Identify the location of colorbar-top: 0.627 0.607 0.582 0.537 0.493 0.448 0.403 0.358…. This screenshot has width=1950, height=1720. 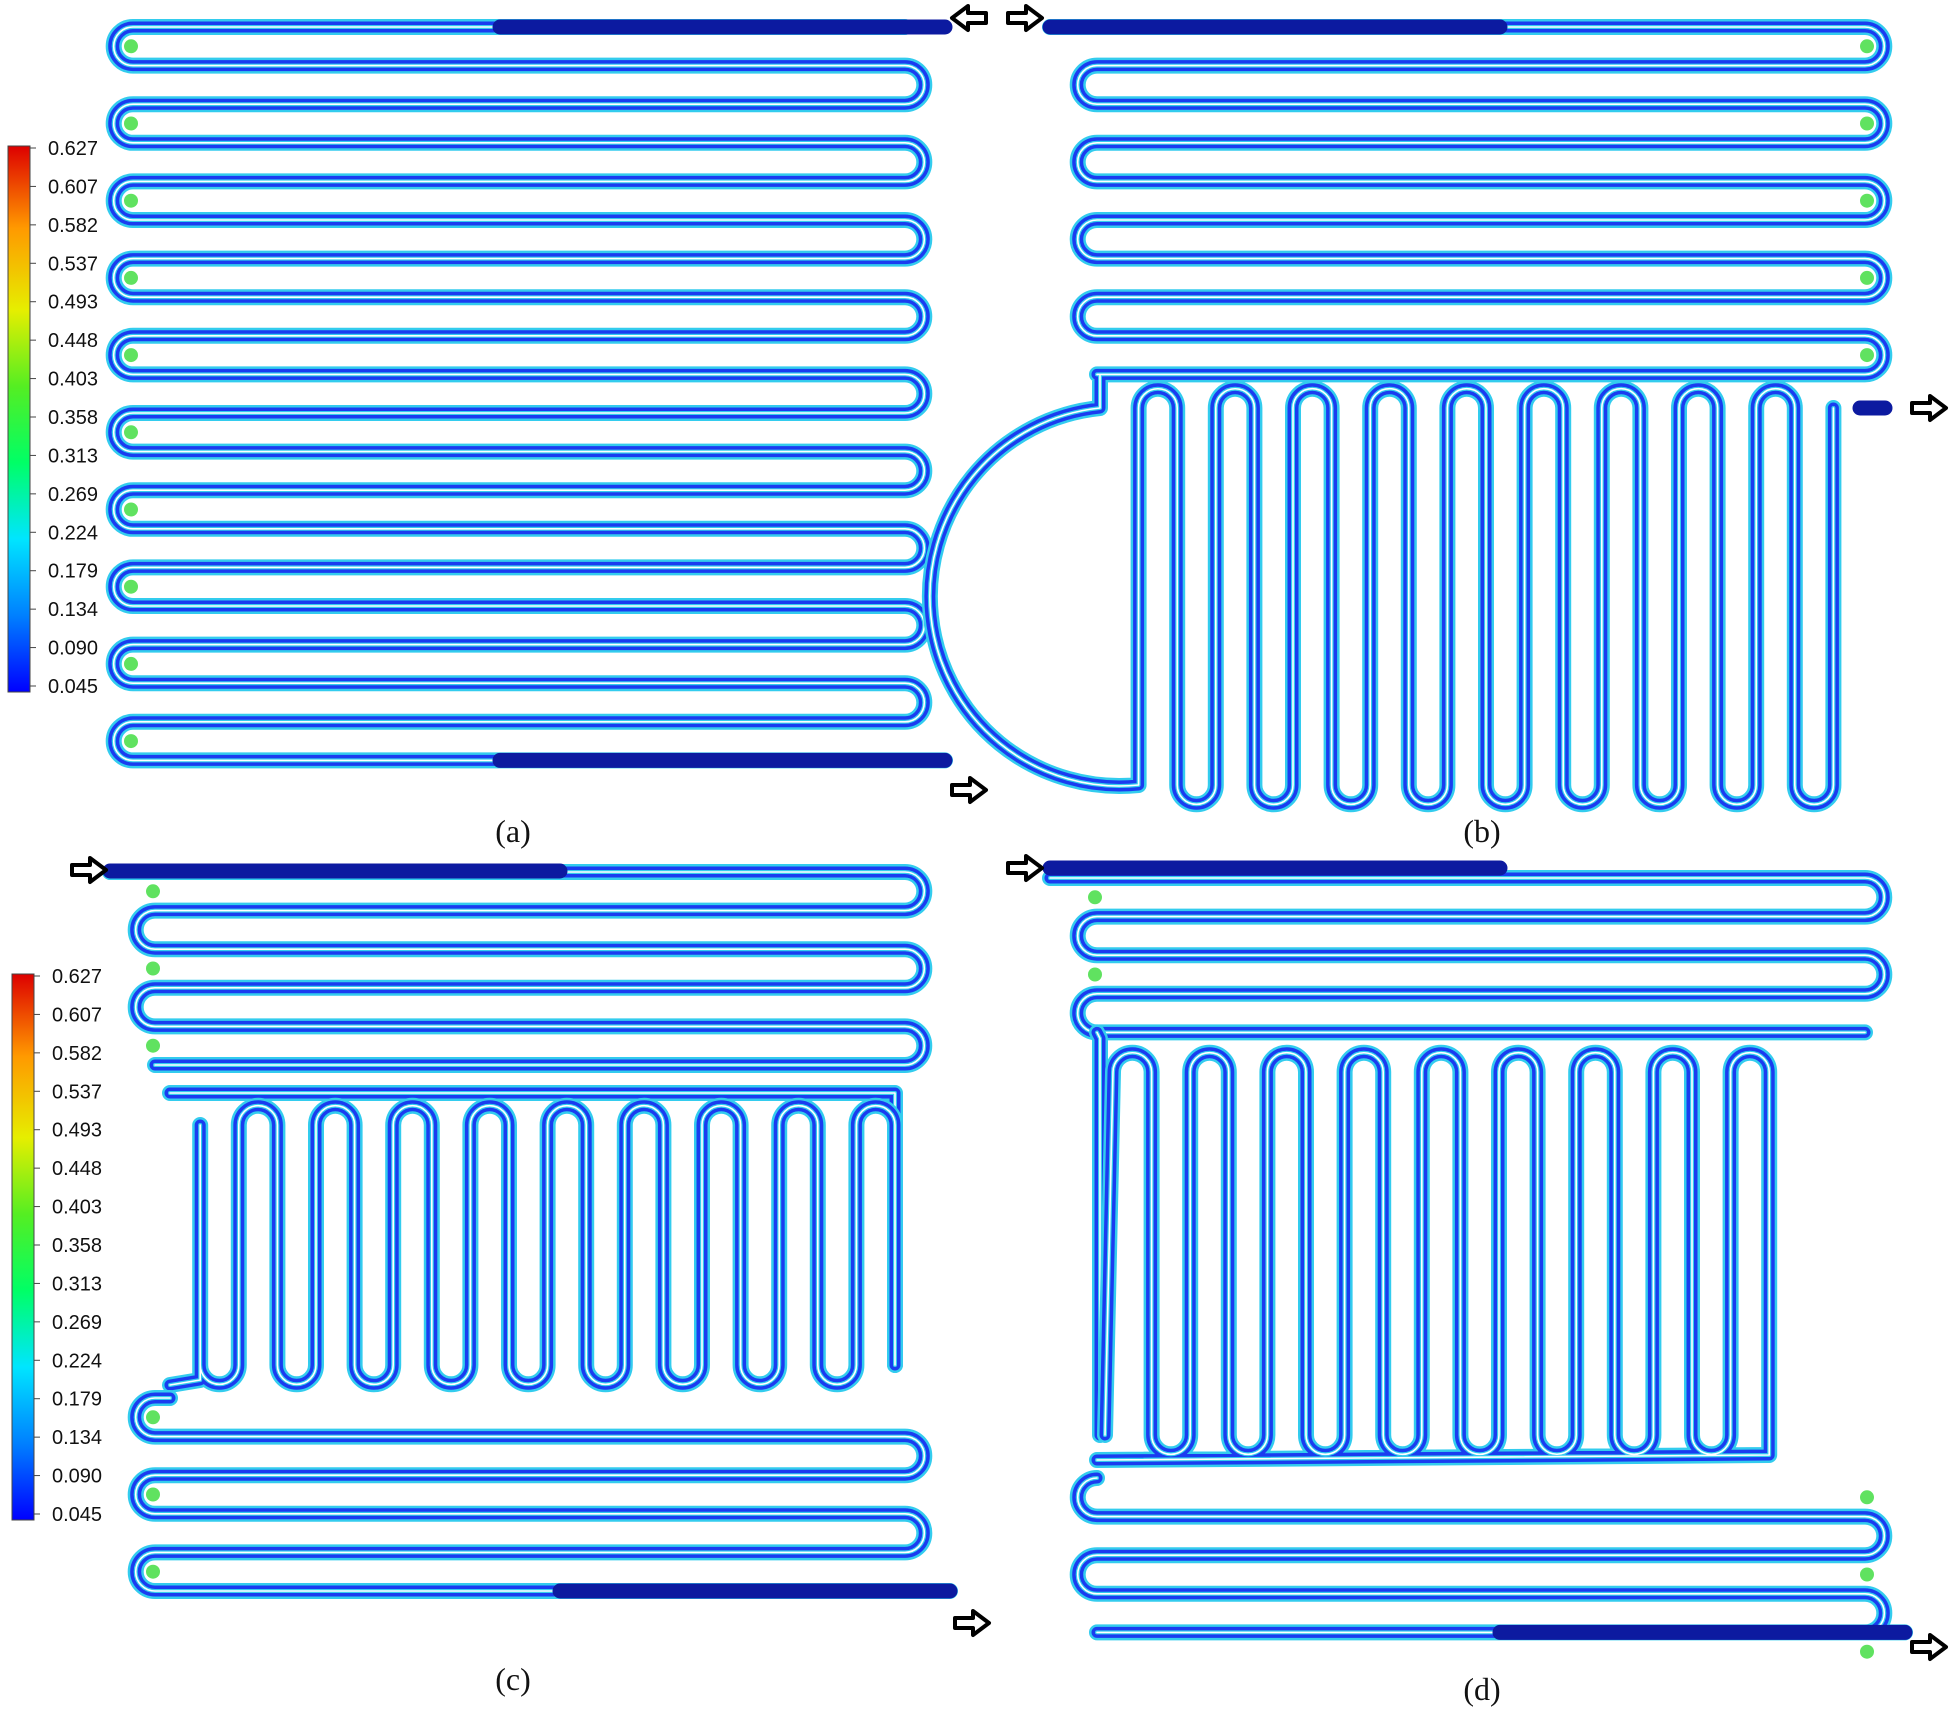
(52, 418).